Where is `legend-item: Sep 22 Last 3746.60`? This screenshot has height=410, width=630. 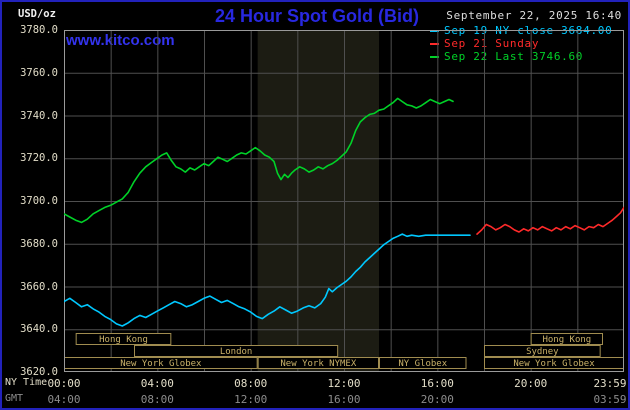
legend-item: Sep 22 Last 3746.60 is located at coordinates (526, 56).